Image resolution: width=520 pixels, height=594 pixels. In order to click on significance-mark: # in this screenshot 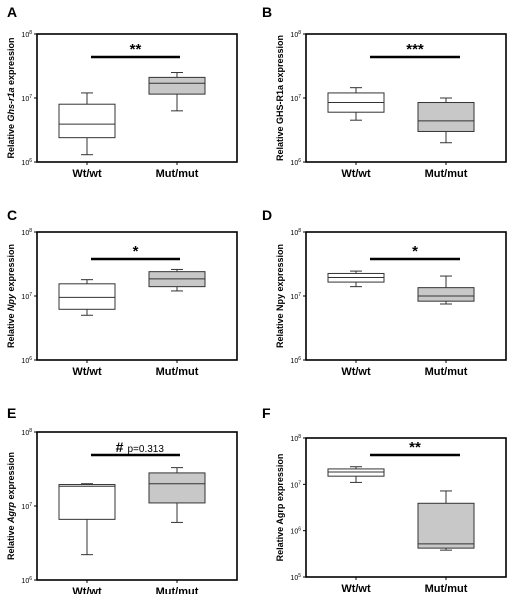, I will do `click(120, 447)`.